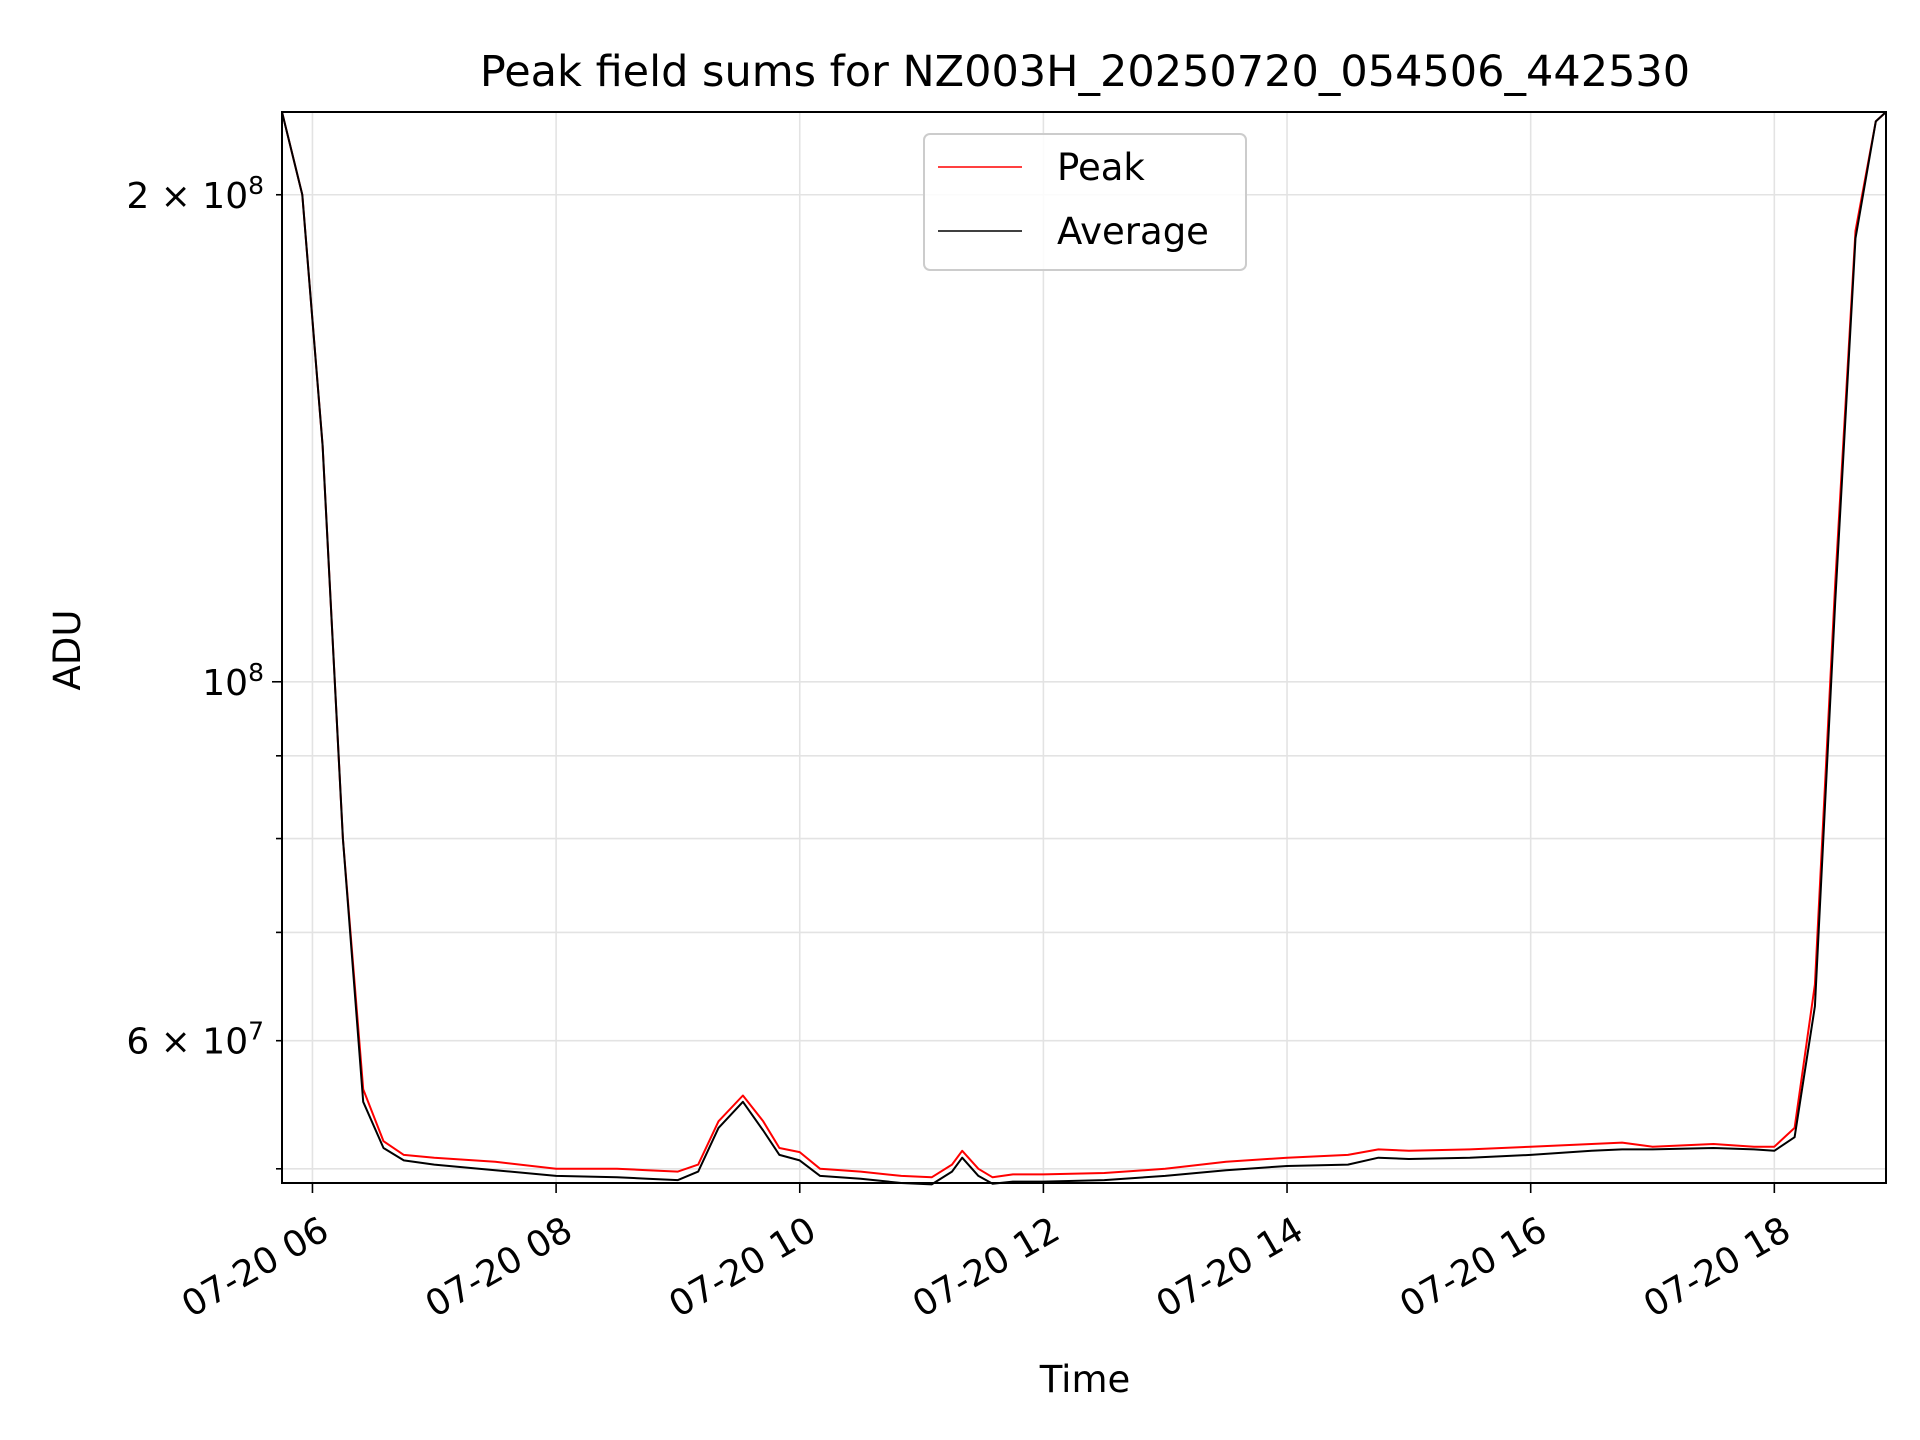 Image resolution: width=1920 pixels, height=1440 pixels. Describe the element at coordinates (195, 1040) in the screenshot. I see `y-tick-label: 6 × 107` at that location.